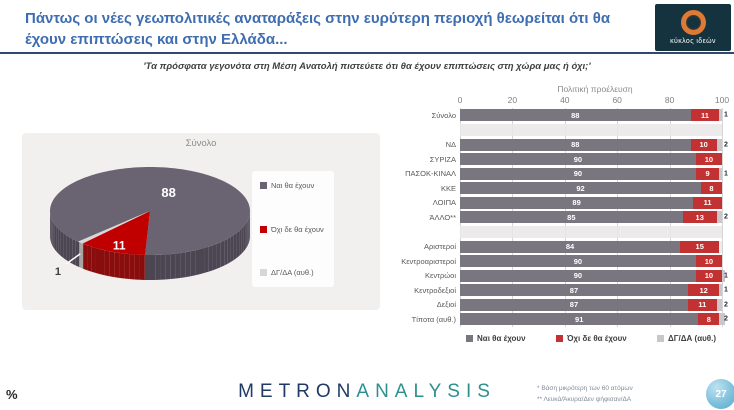 The height and width of the screenshot is (410, 734). I want to click on bar-track: 88 10 2, so click(594, 144).